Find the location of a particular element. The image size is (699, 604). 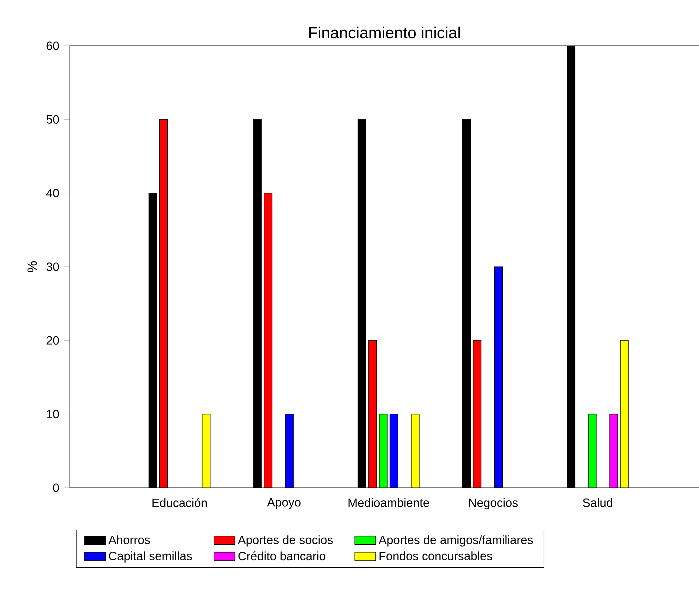

x-tick-label: Educación is located at coordinates (180, 503).